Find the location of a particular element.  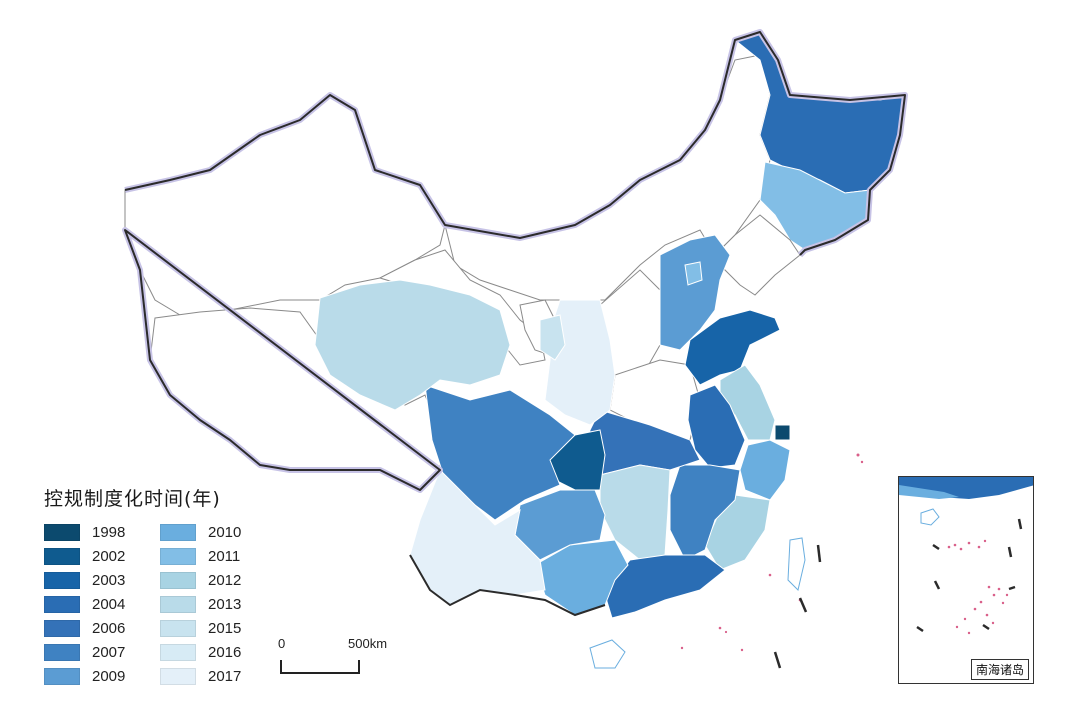

region-hainan is located at coordinates (607, 654).